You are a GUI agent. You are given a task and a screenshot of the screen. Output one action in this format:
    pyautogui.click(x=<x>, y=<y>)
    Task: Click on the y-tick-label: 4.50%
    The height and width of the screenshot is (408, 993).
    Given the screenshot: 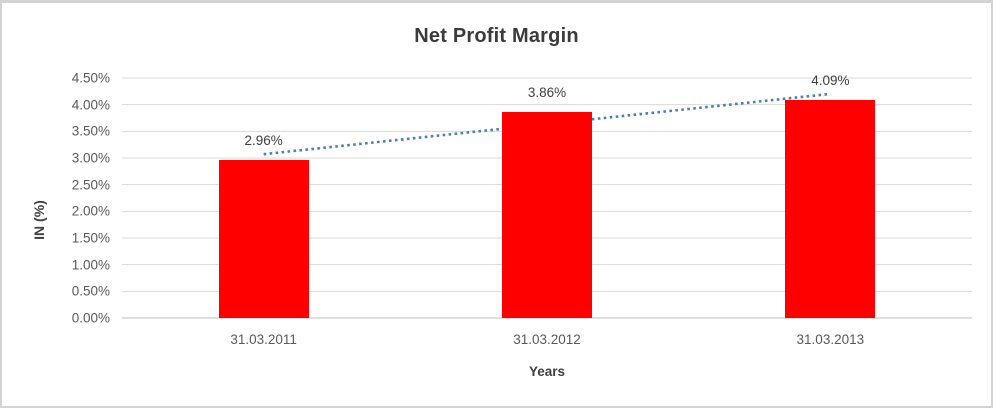 What is the action you would take?
    pyautogui.click(x=90, y=78)
    